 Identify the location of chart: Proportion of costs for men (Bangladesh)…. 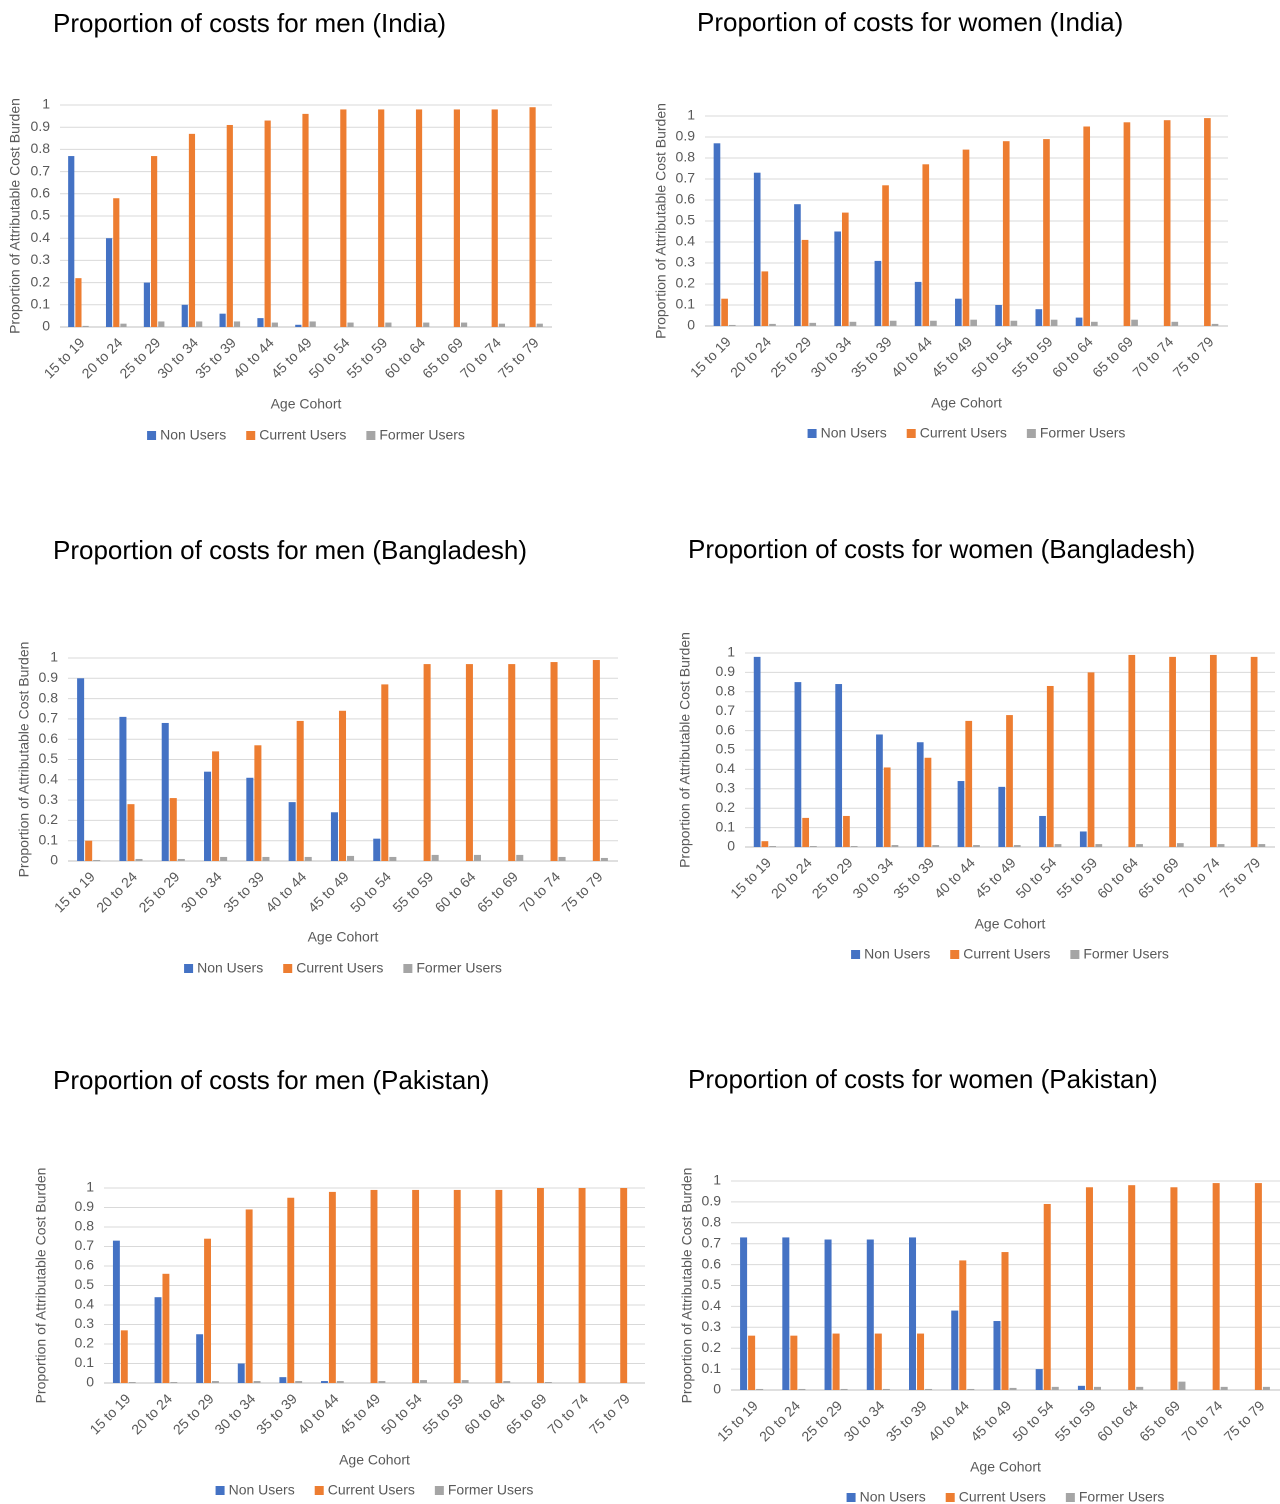
(317, 755).